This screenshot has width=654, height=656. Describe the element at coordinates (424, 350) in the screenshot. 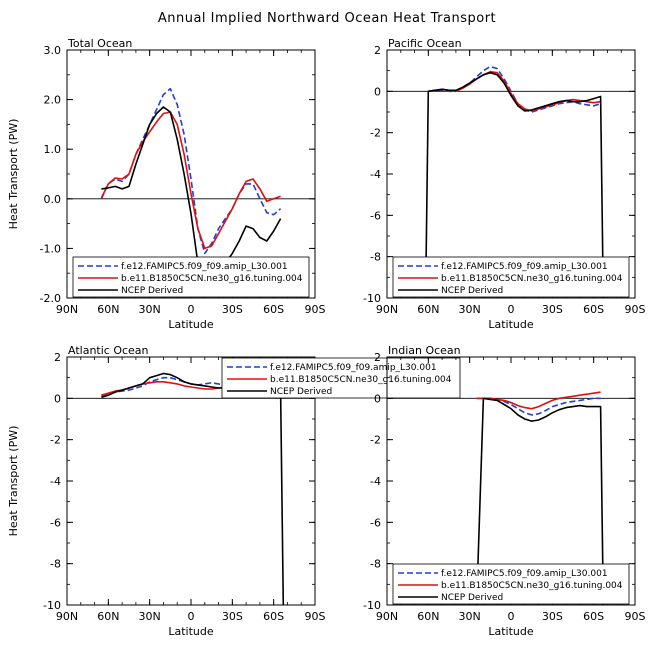

I see `panel-title: Indian Ocean` at that location.